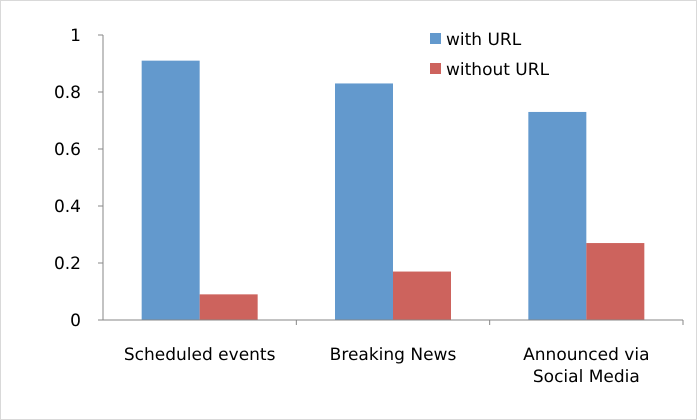 This screenshot has height=420, width=697. Describe the element at coordinates (484, 40) in the screenshot. I see `legend-label: with URL` at that location.